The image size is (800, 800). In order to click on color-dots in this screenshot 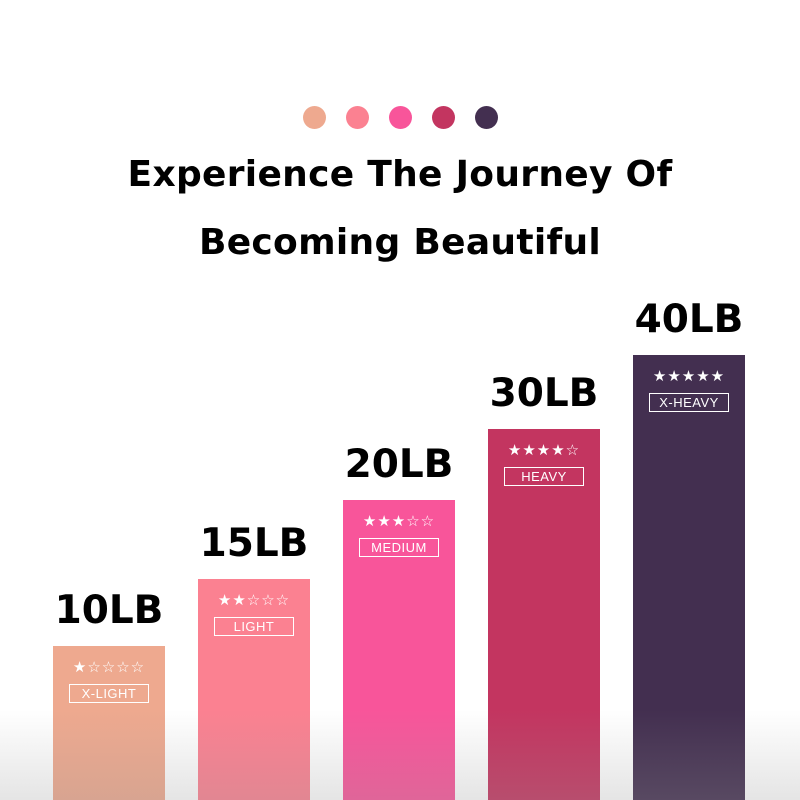, I will do `click(400, 117)`.